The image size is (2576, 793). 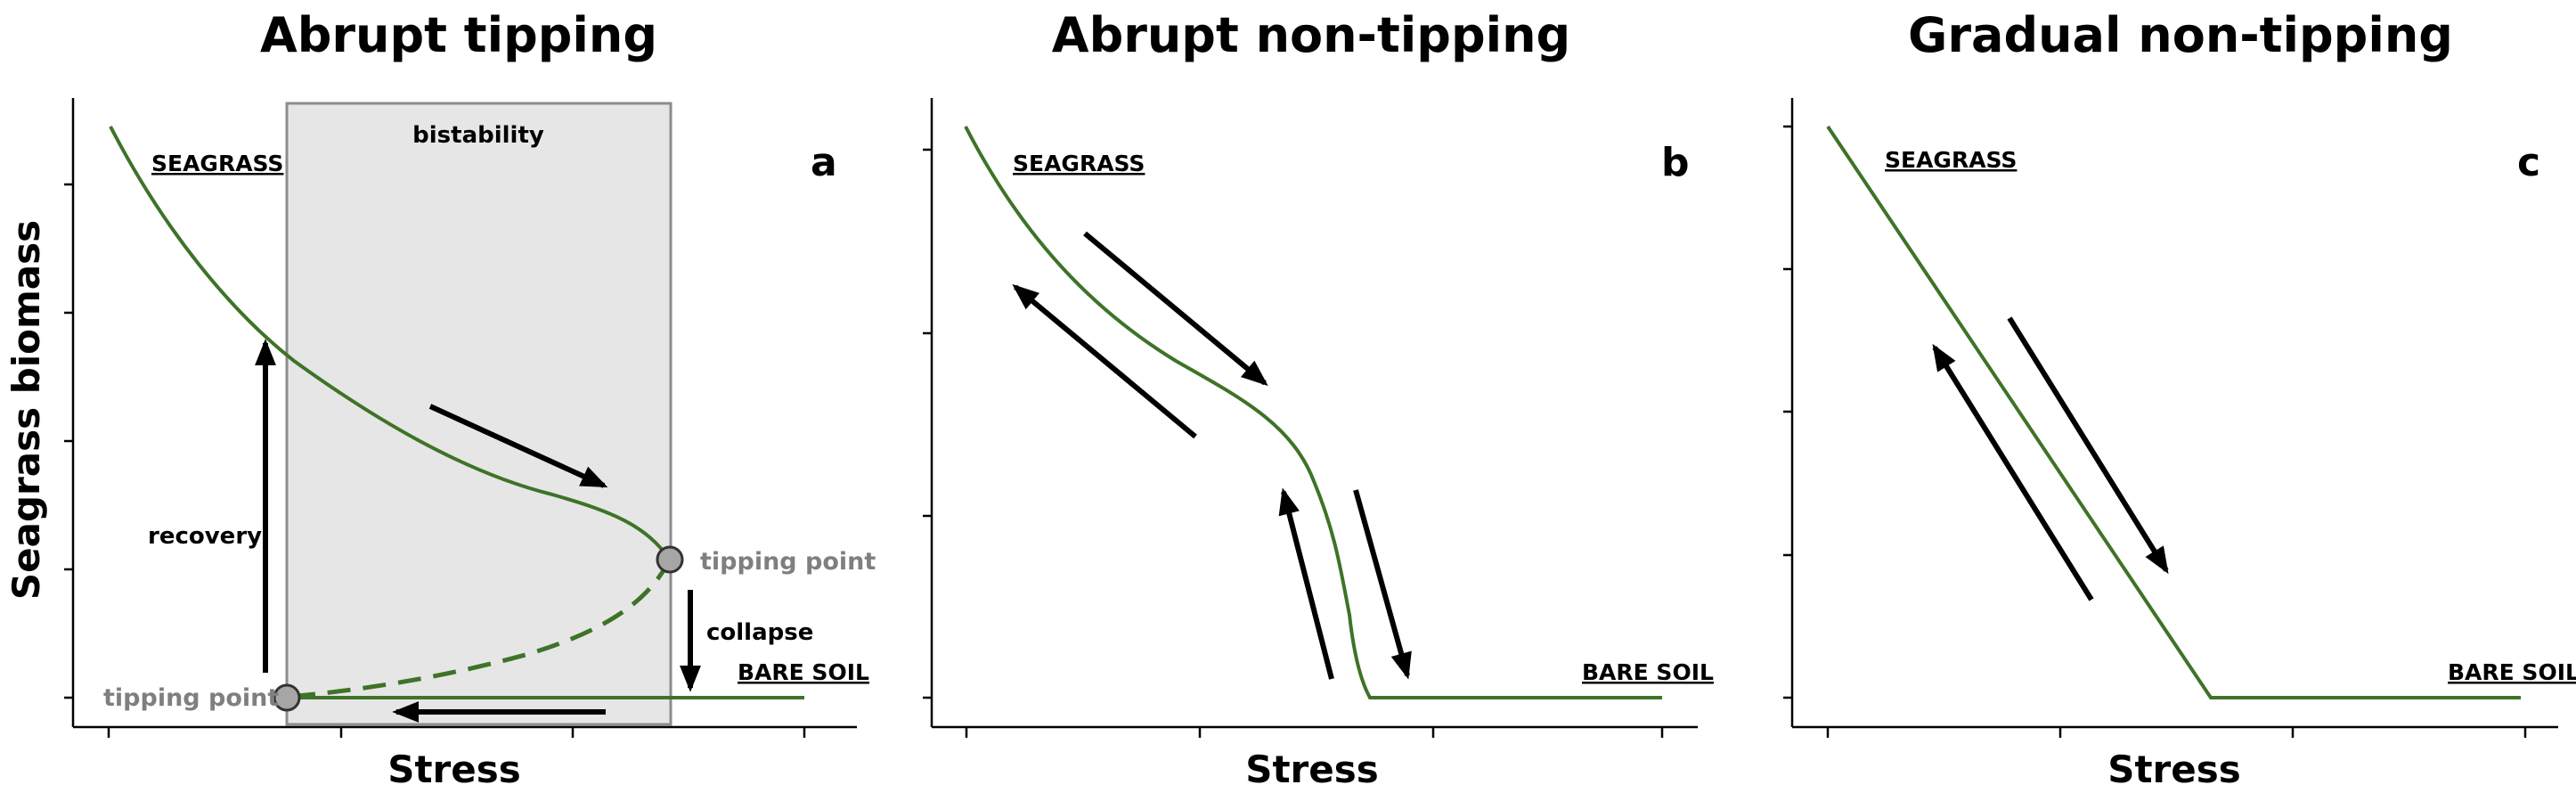 What do you see at coordinates (191, 698) in the screenshot?
I see `lower-tipping-point-label: tipping point` at bounding box center [191, 698].